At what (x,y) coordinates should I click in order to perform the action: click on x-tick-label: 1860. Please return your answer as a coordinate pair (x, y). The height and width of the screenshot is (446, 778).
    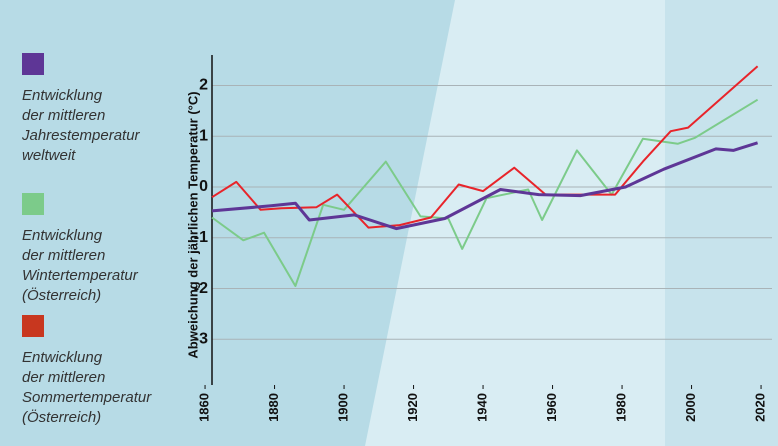
    Looking at the image, I should click on (203, 407).